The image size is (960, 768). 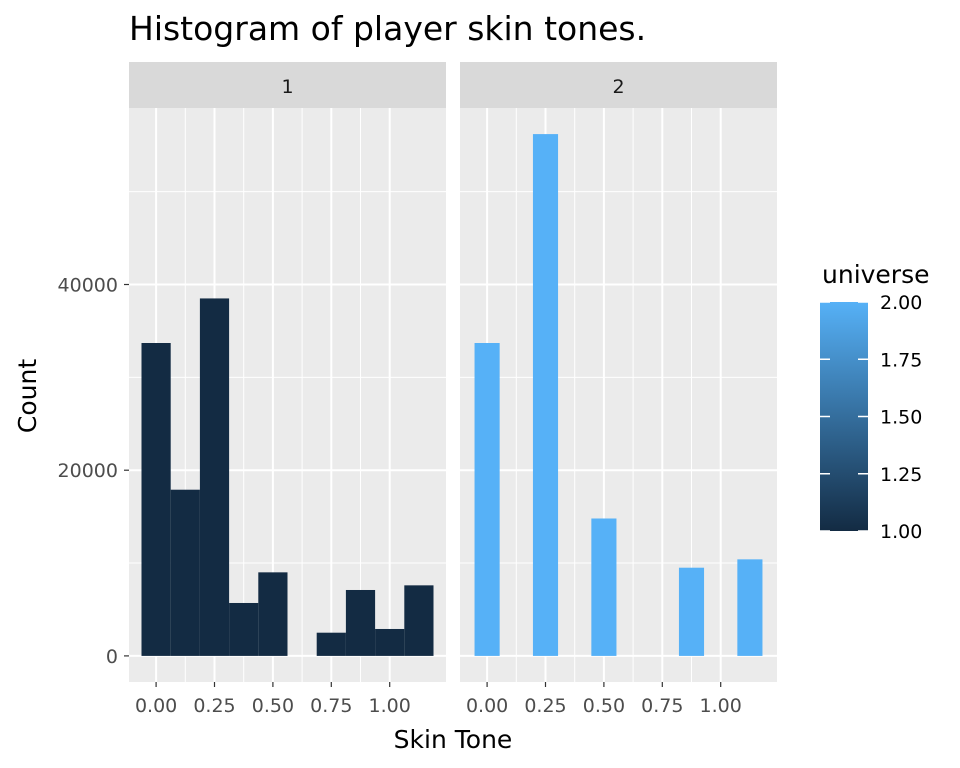 What do you see at coordinates (387, 28) in the screenshot?
I see `chart-title: Histogram of player skin tones.` at bounding box center [387, 28].